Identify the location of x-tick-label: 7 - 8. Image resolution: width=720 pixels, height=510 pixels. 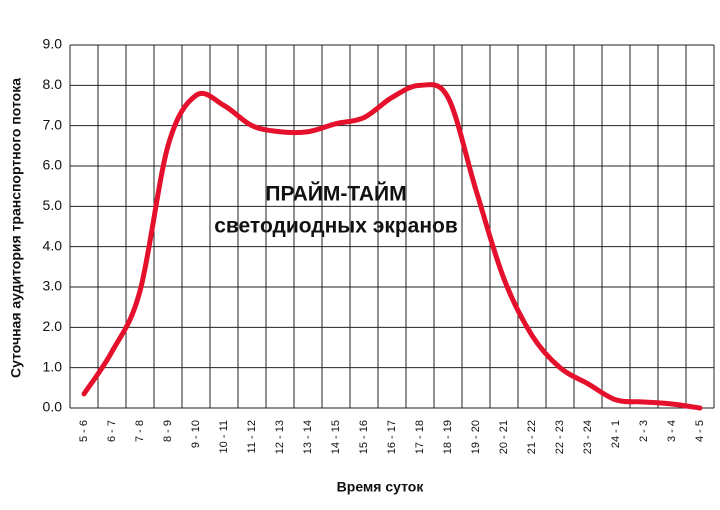
(140, 431).